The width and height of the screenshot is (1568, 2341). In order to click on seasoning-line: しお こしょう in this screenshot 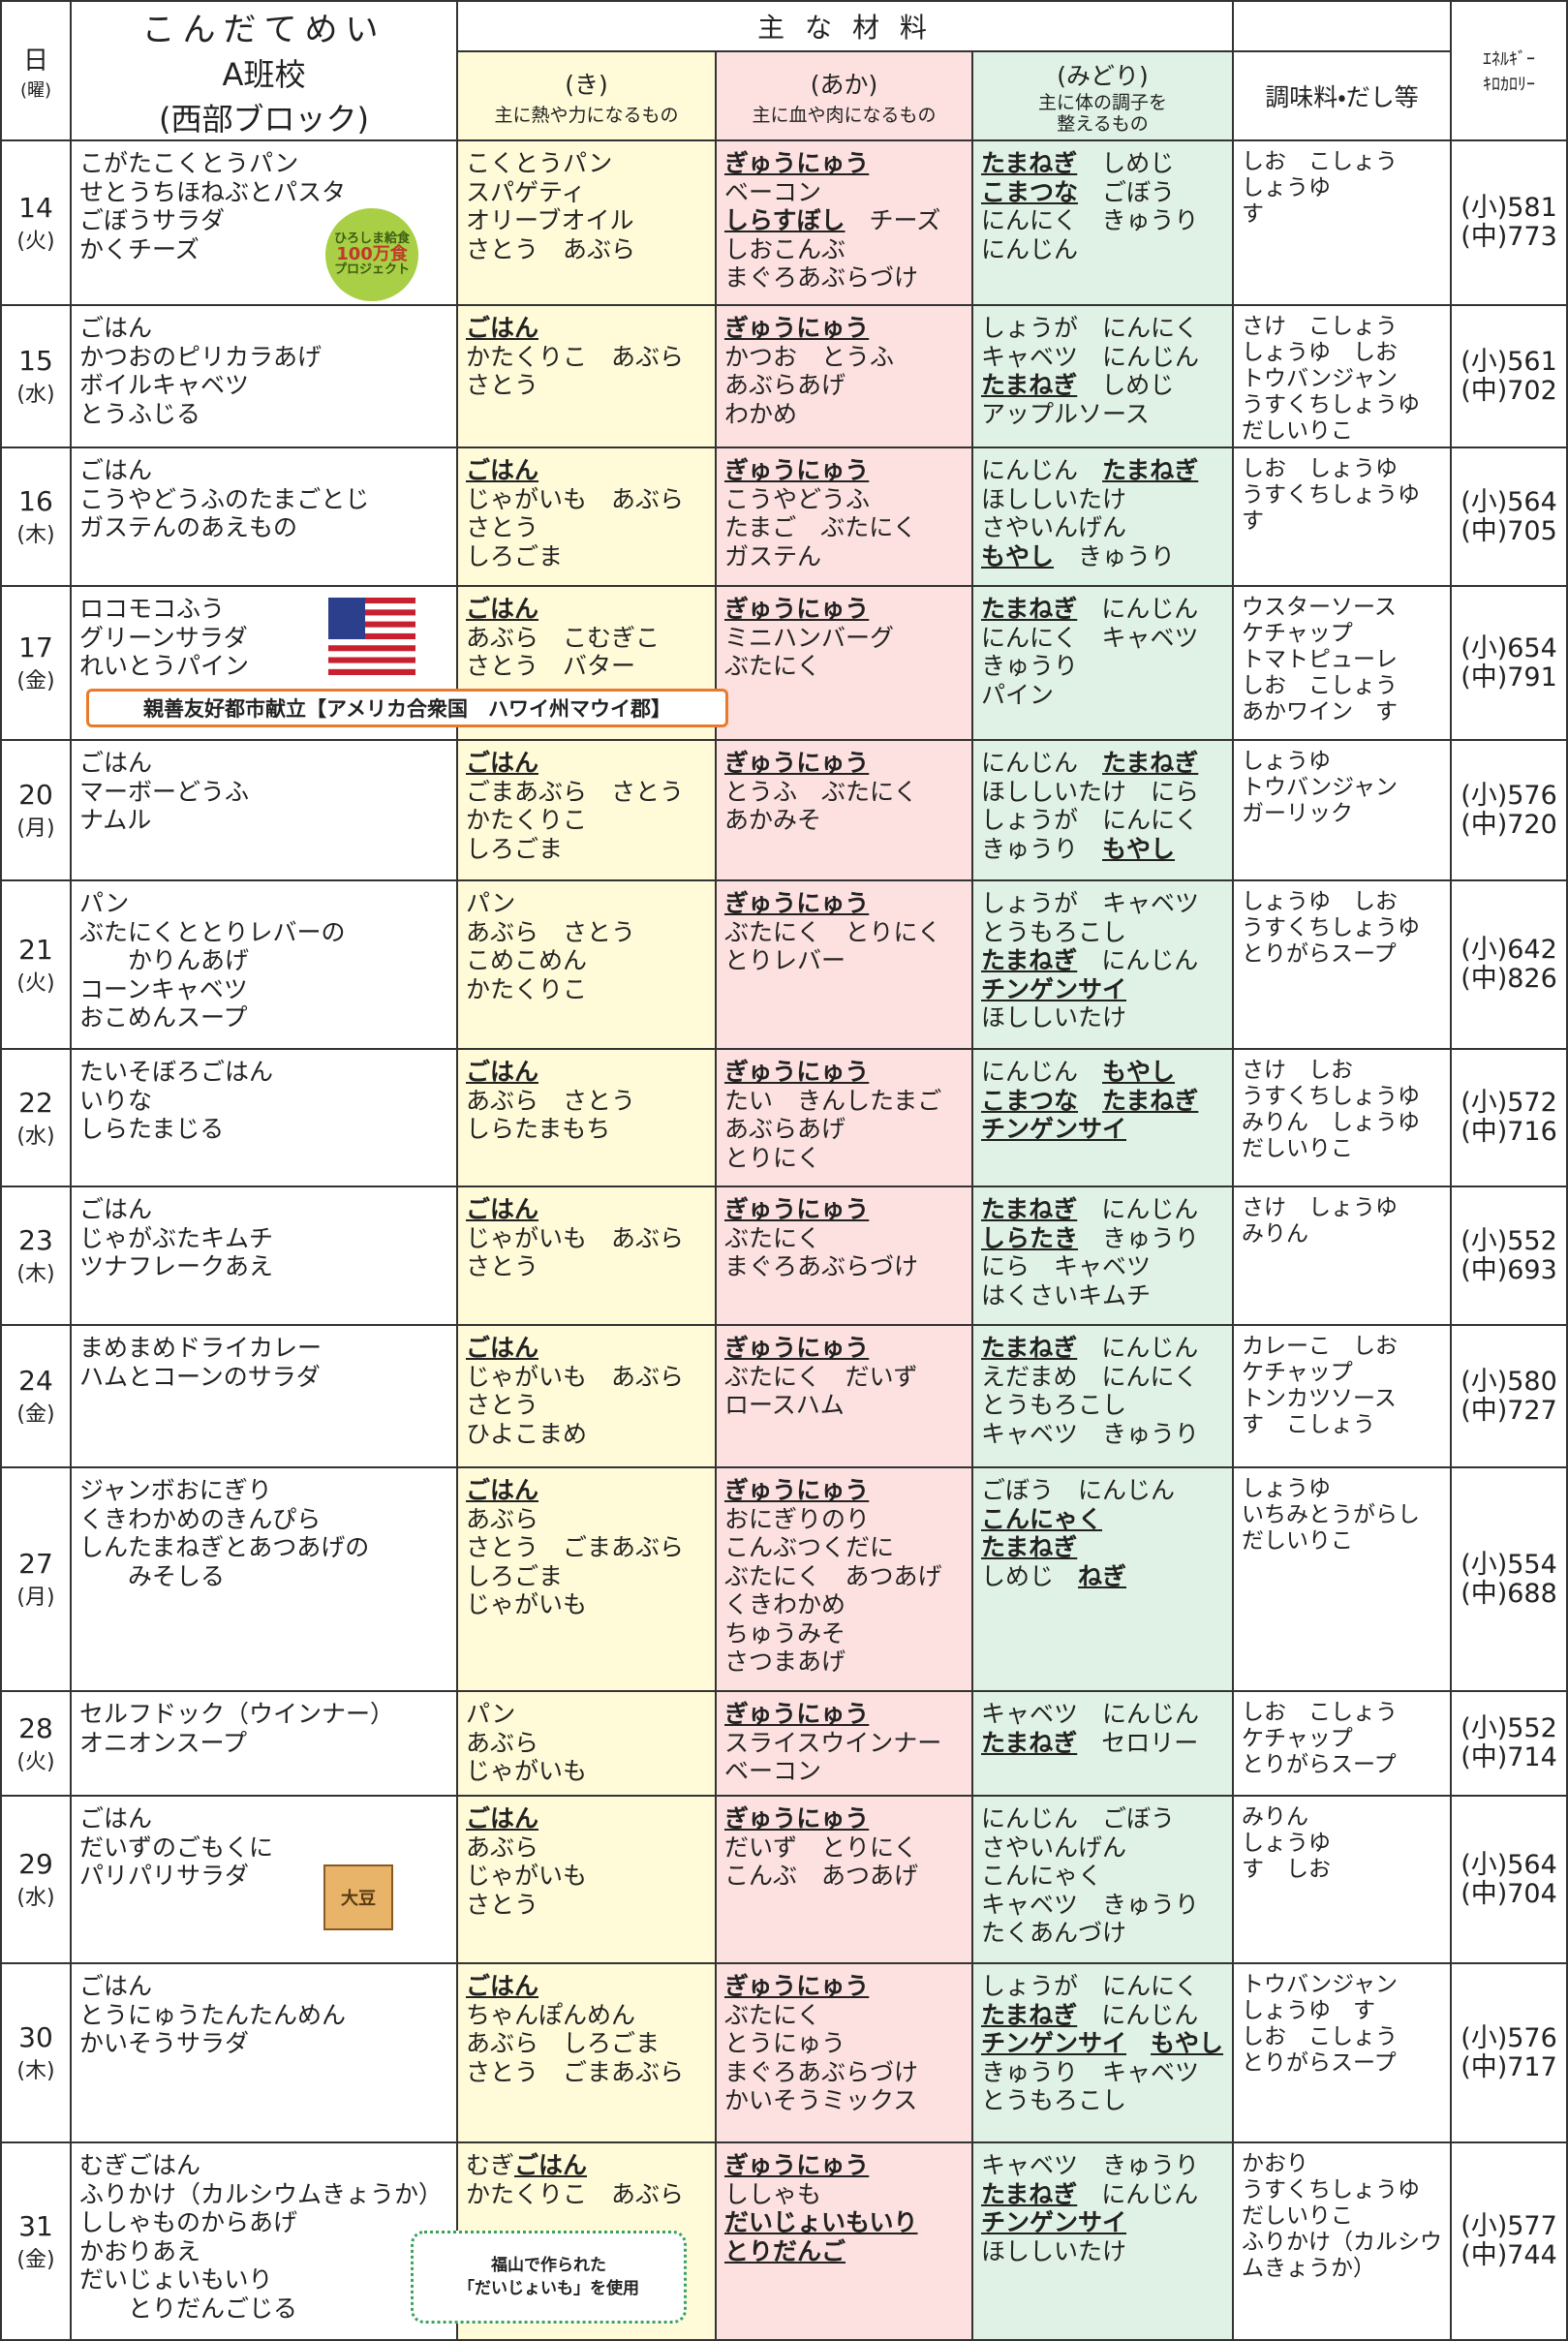, I will do `click(1320, 1712)`.